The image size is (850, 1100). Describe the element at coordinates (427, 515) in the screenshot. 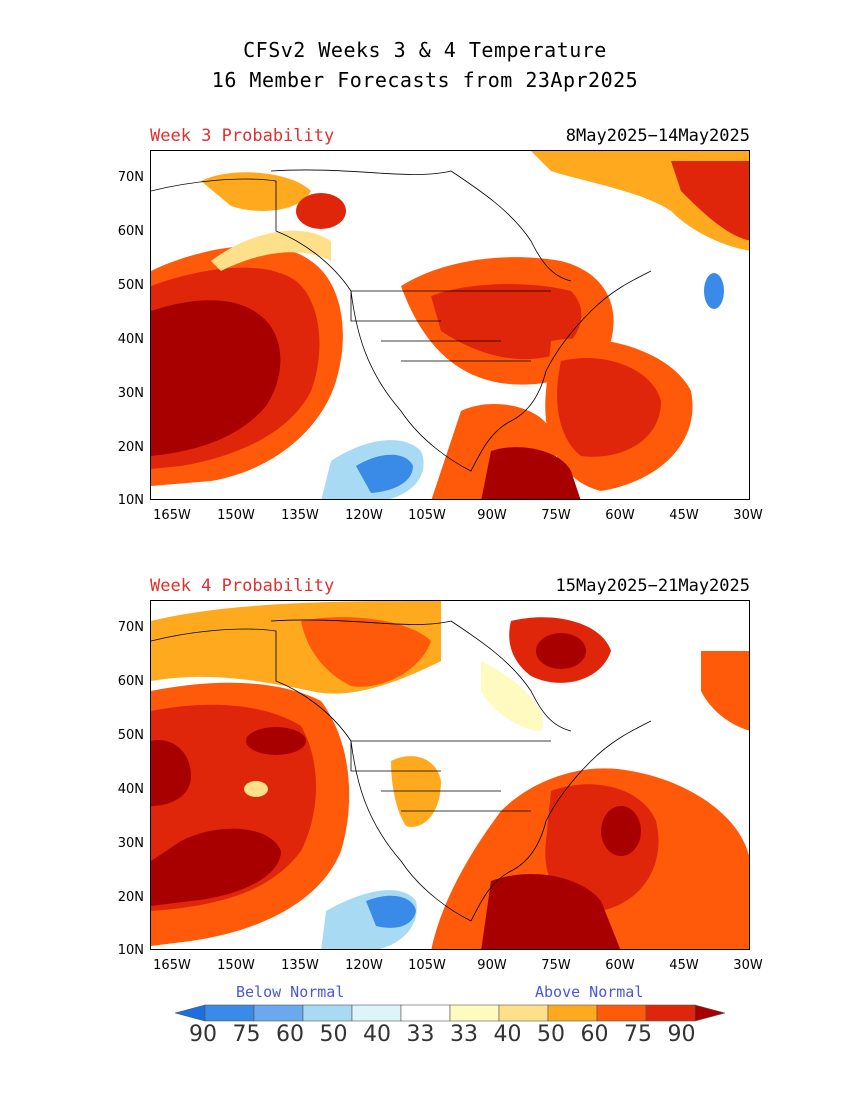

I see `w3-lon-105: 105W` at that location.